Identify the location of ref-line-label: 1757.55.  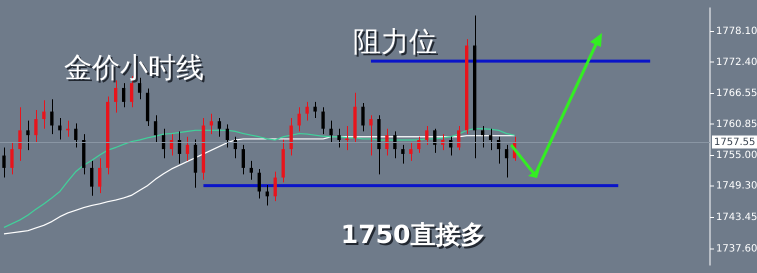
(735, 142).